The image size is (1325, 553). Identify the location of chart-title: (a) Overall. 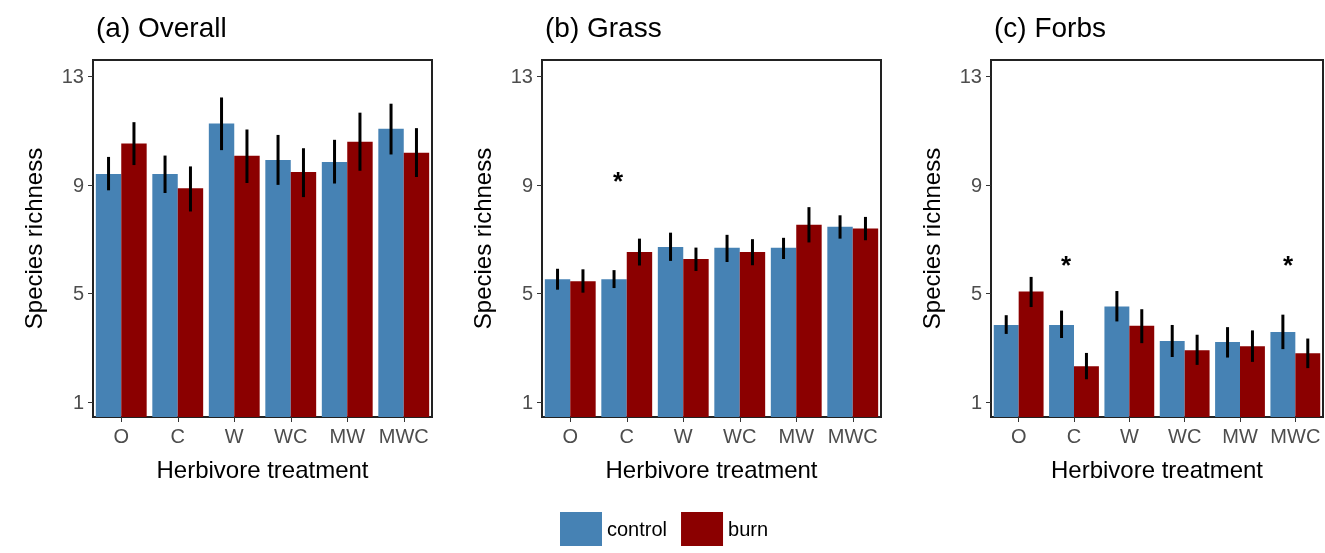
(161, 27).